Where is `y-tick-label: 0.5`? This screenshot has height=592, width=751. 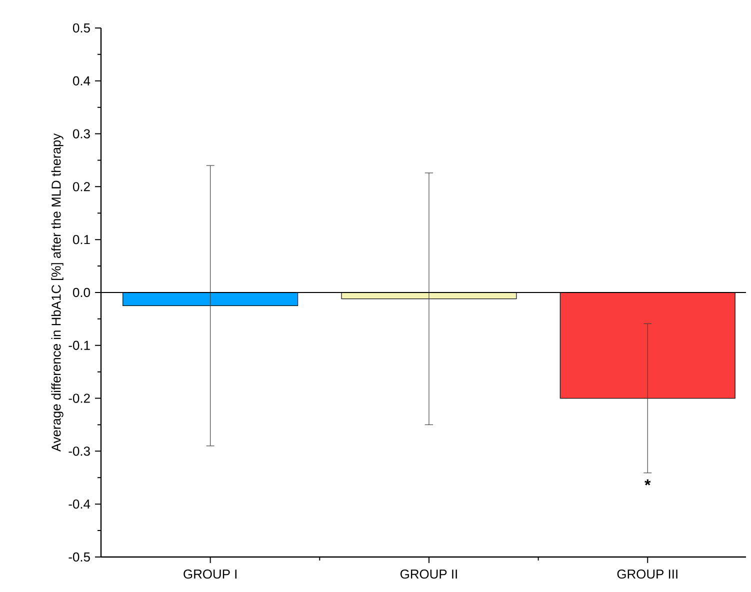 y-tick-label: 0.5 is located at coordinates (81, 28).